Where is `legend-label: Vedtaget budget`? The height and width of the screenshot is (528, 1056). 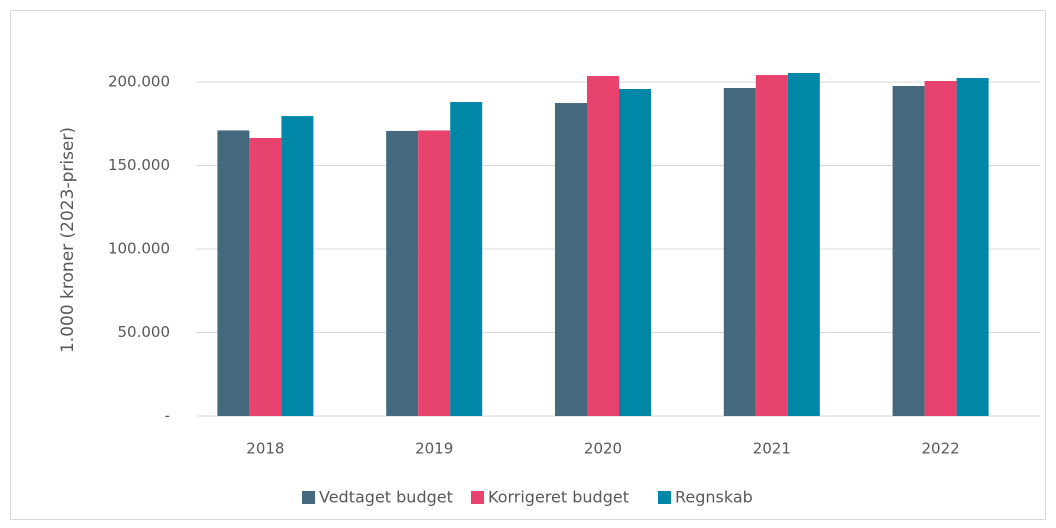
legend-label: Vedtaget budget is located at coordinates (386, 497).